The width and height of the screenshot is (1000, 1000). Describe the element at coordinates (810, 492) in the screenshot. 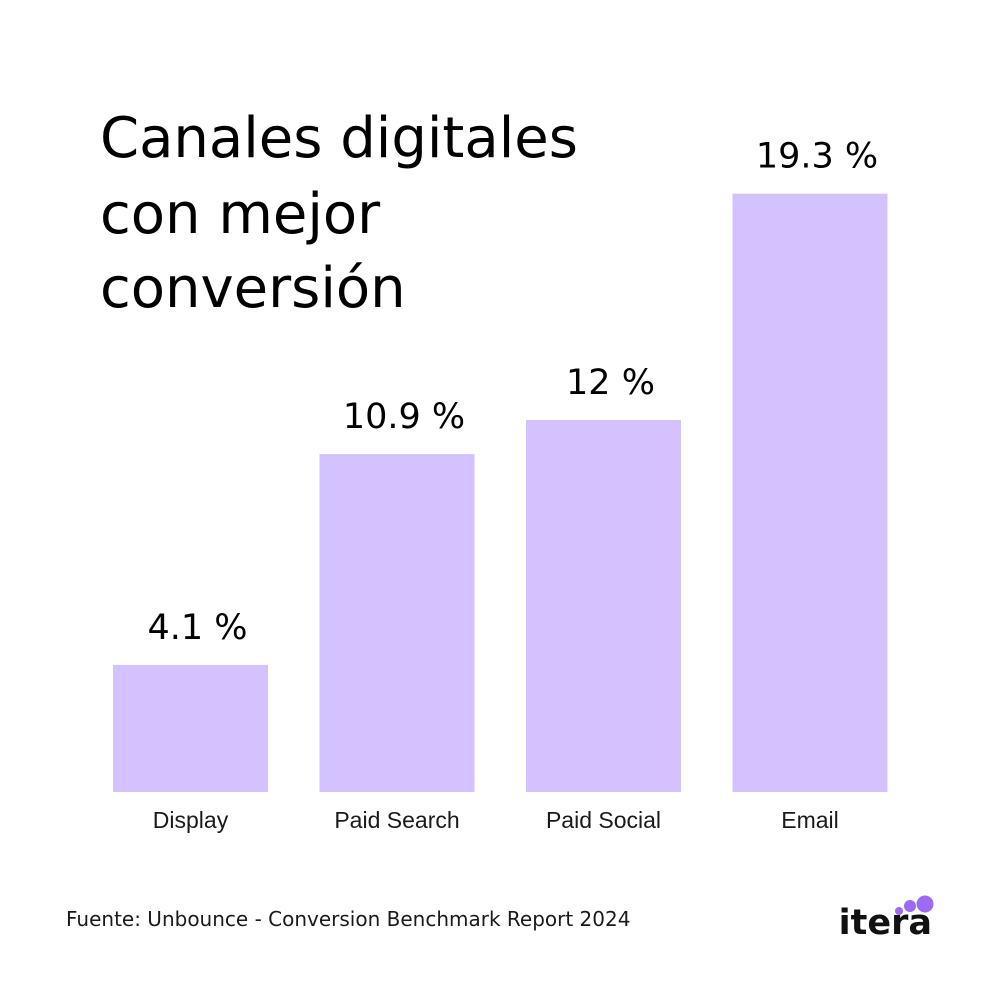

I see `bar-email` at that location.